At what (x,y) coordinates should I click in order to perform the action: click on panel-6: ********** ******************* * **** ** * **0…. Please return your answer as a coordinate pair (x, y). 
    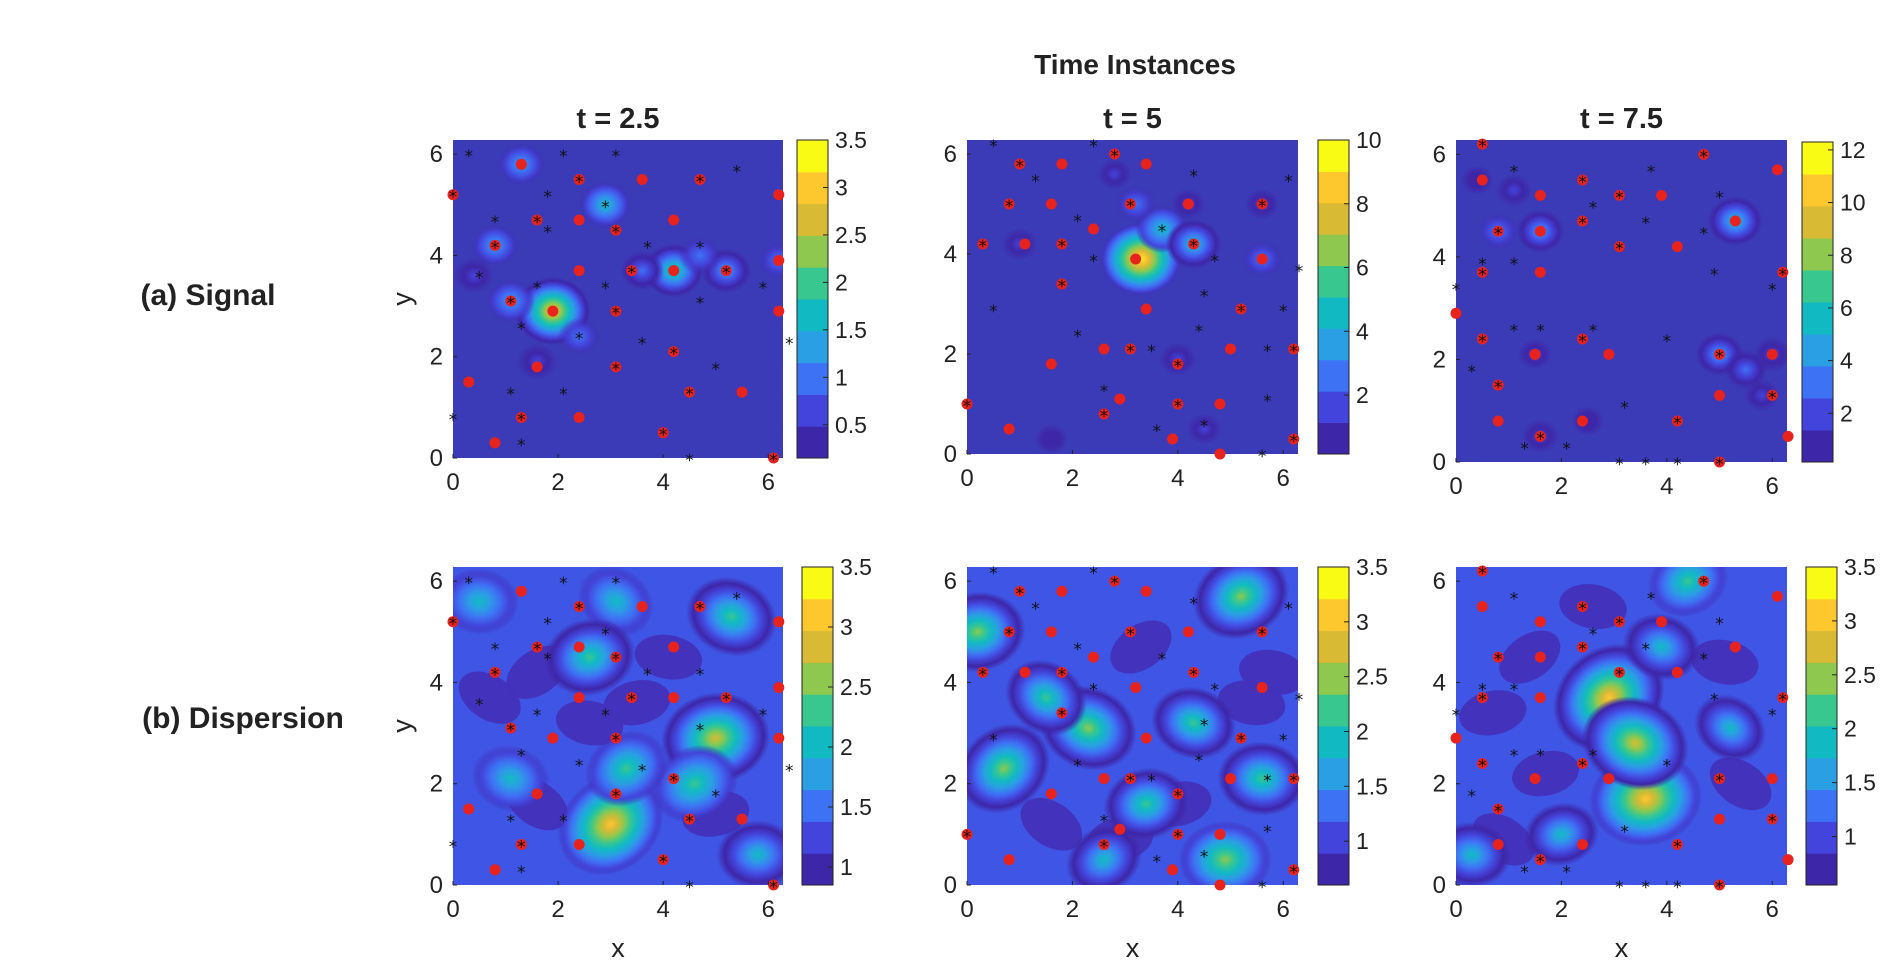
    Looking at the image, I should click on (1654, 758).